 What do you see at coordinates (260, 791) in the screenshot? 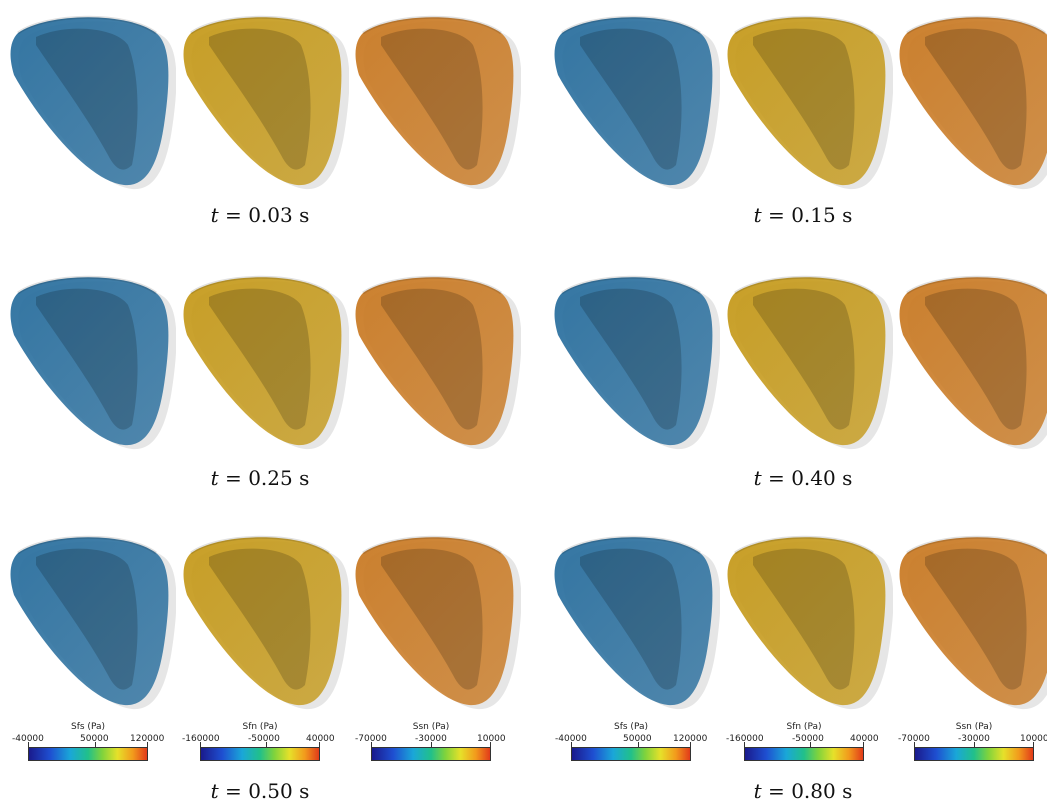
I see `time-label-panel-5: t = 0.50 s` at bounding box center [260, 791].